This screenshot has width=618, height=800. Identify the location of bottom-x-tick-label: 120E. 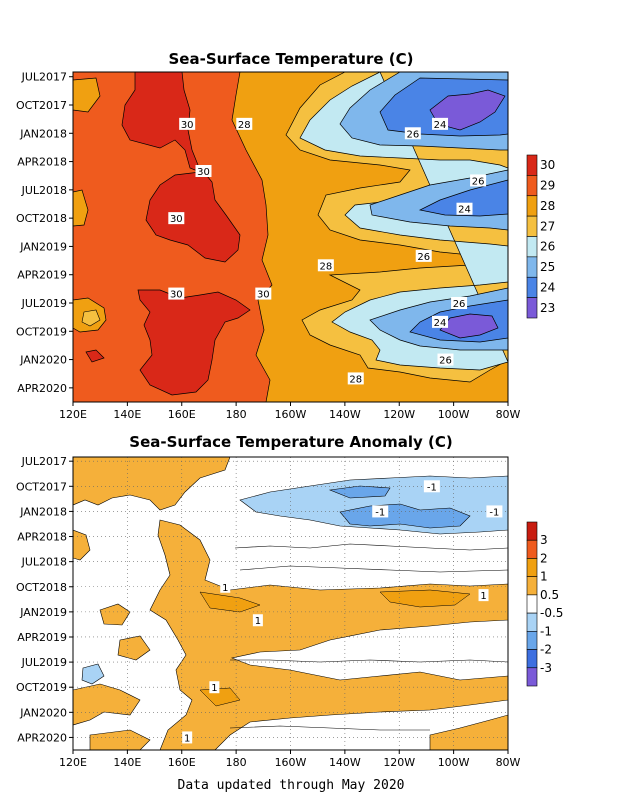
(73, 762).